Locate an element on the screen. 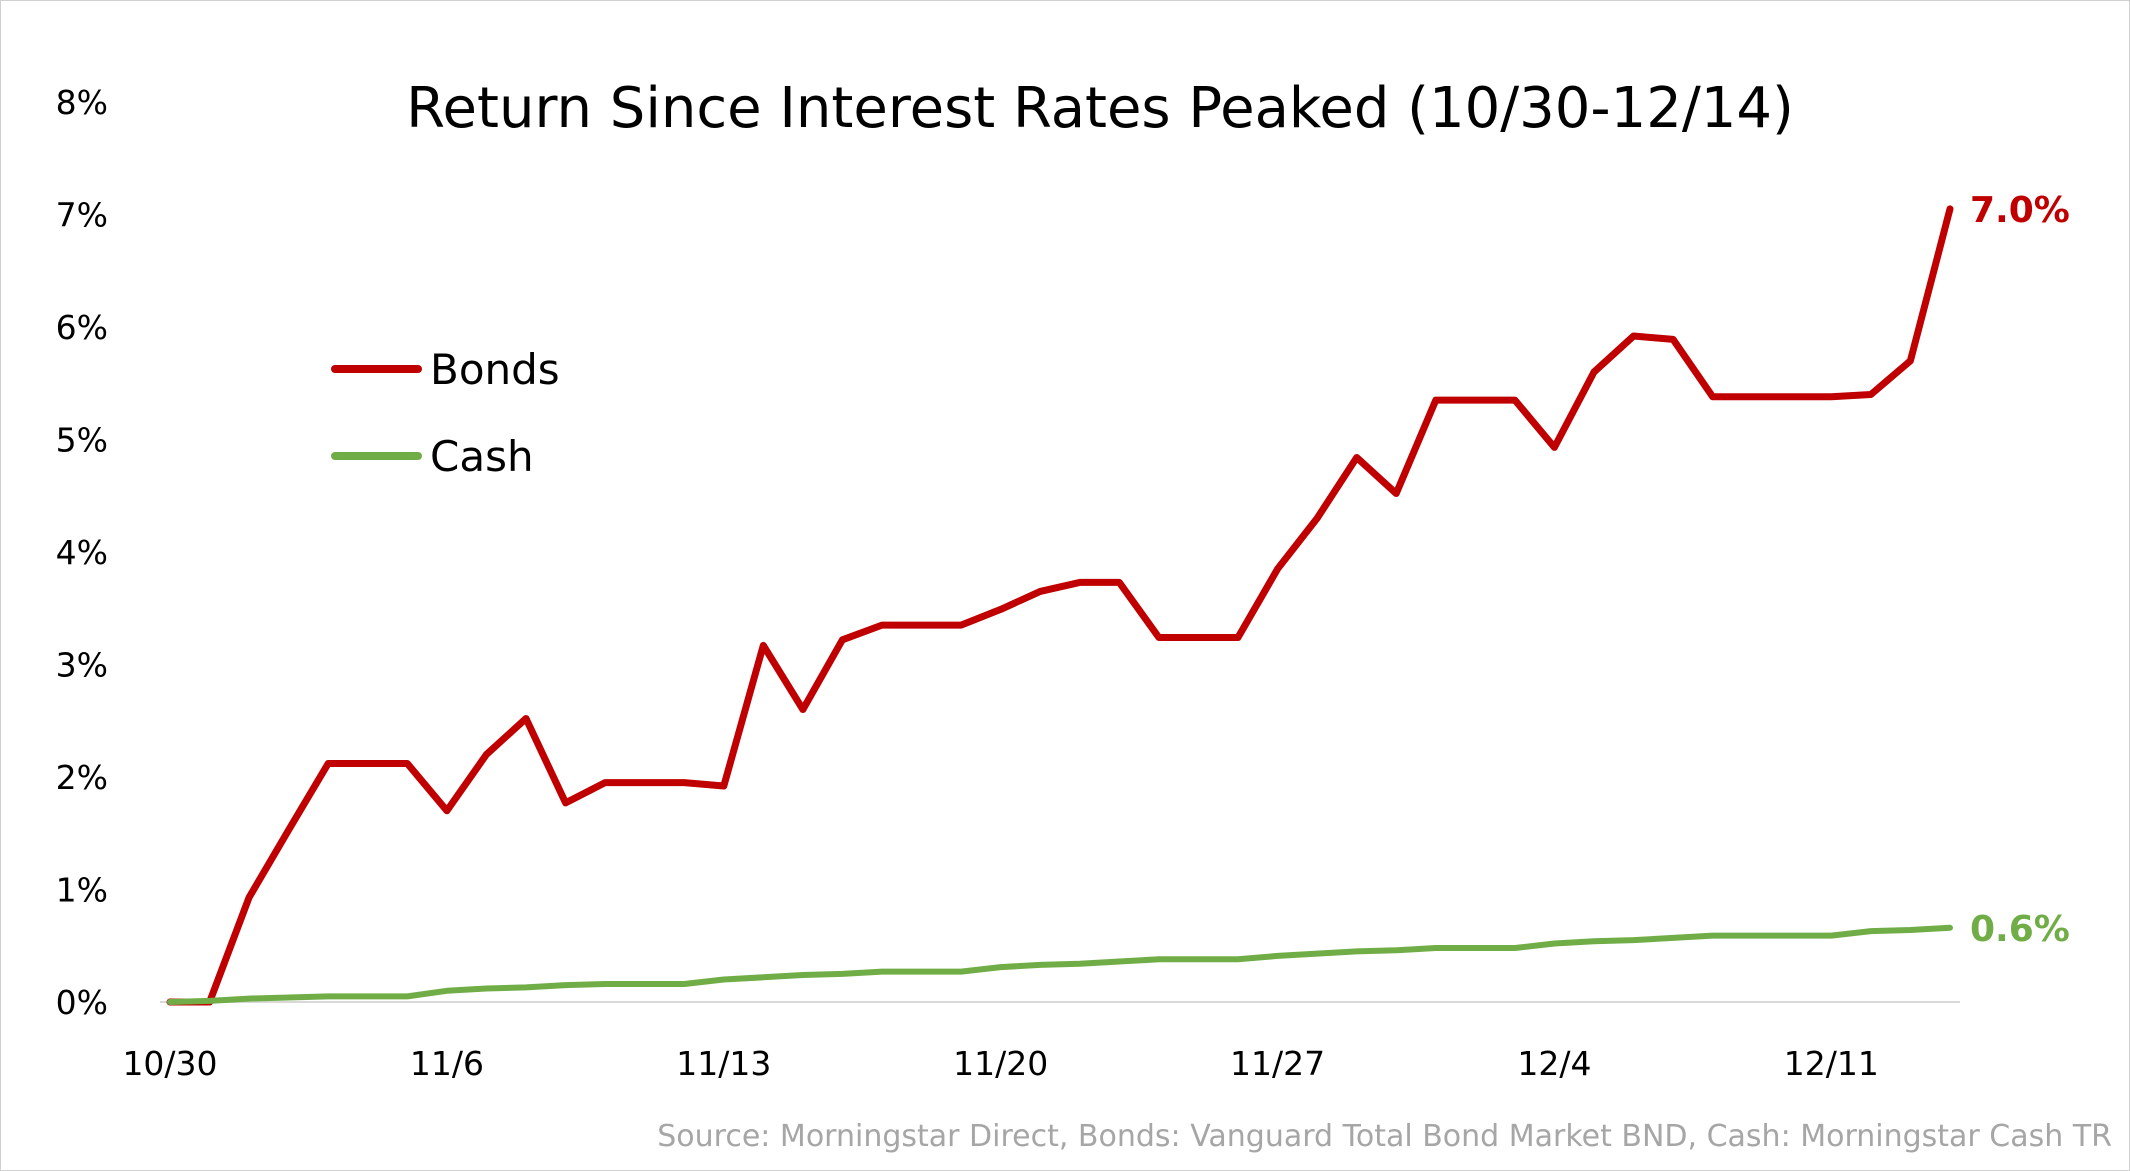 Image resolution: width=2130 pixels, height=1171 pixels. y-tick-label: 4% is located at coordinates (82, 552).